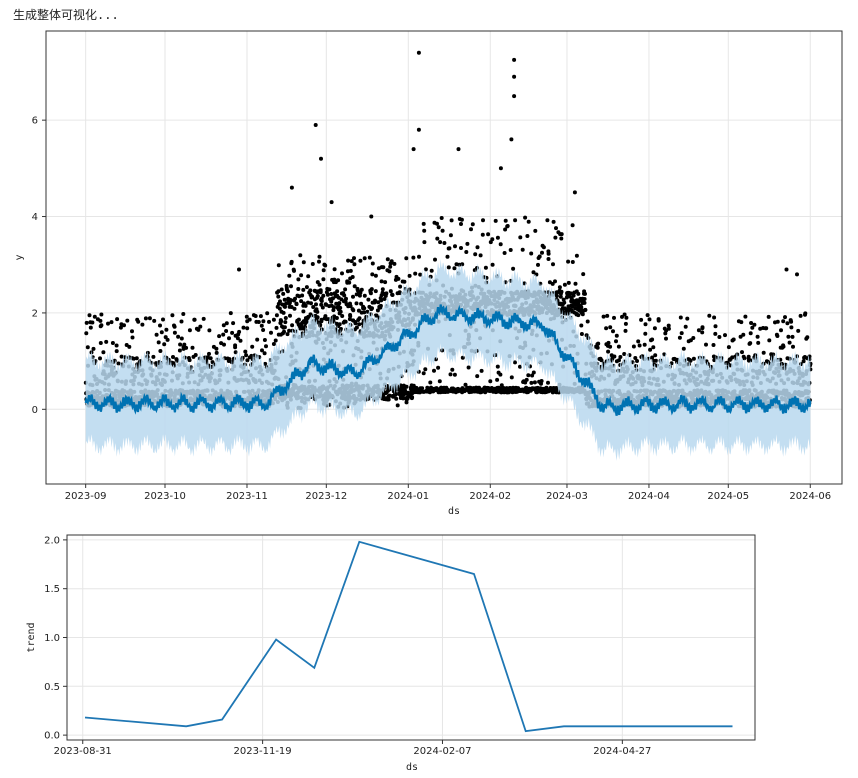 Image resolution: width=858 pixels, height=778 pixels. I want to click on y-tick-label: 0.0, so click(52, 736).